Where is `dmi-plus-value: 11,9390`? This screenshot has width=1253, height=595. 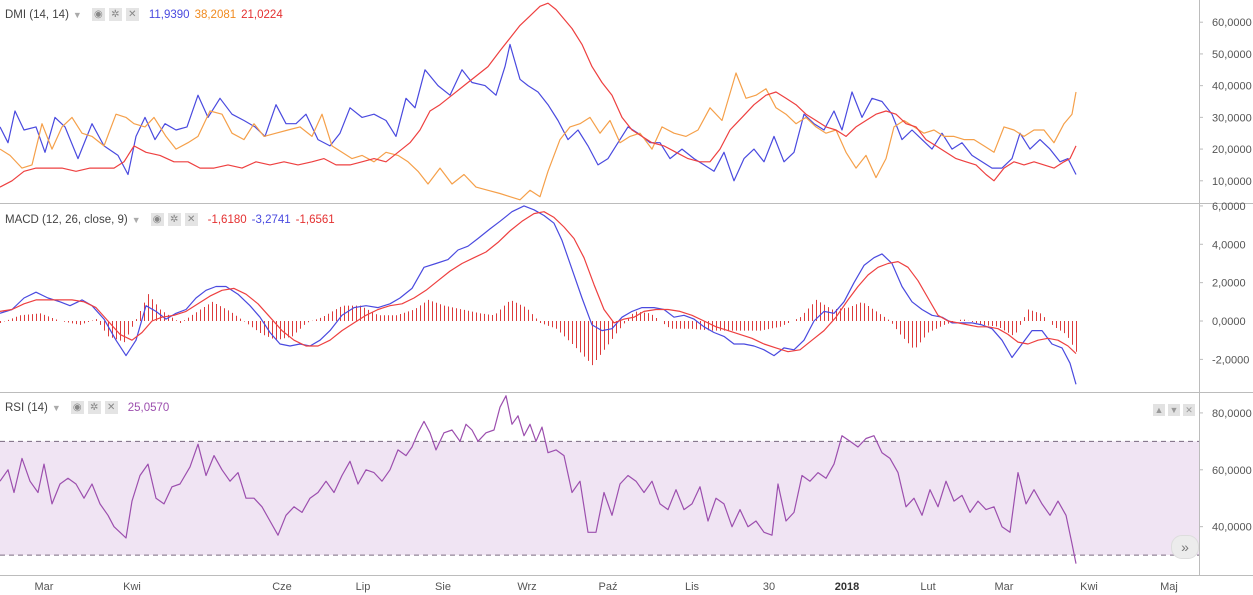 dmi-plus-value: 11,9390 is located at coordinates (169, 14).